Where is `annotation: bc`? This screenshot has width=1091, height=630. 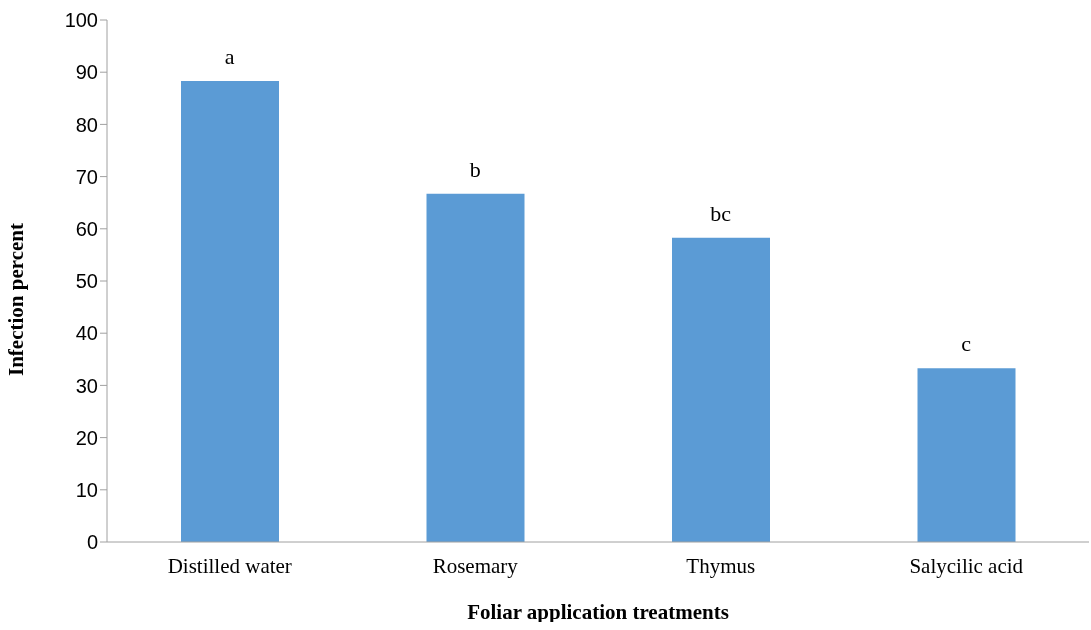 annotation: bc is located at coordinates (721, 213).